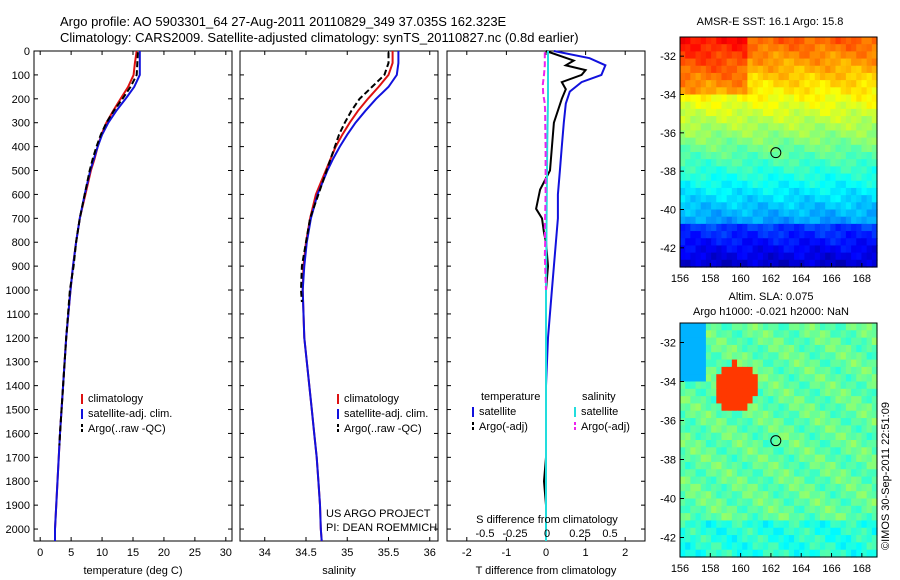 Image resolution: width=900 pixels, height=580 pixels. Describe the element at coordinates (778, 440) in the screenshot. I see `map-frame` at that location.